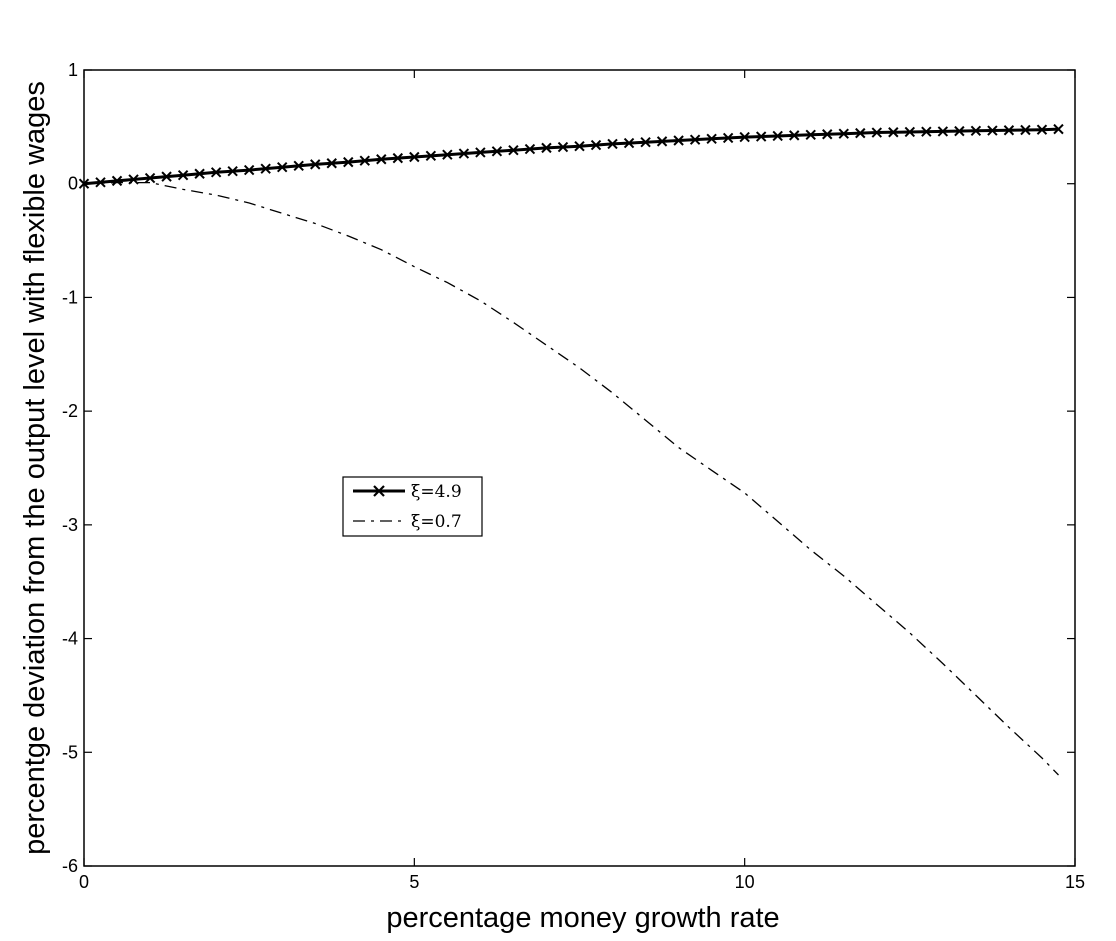 The image size is (1116, 941). I want to click on x-tick-label: 0, so click(84, 882).